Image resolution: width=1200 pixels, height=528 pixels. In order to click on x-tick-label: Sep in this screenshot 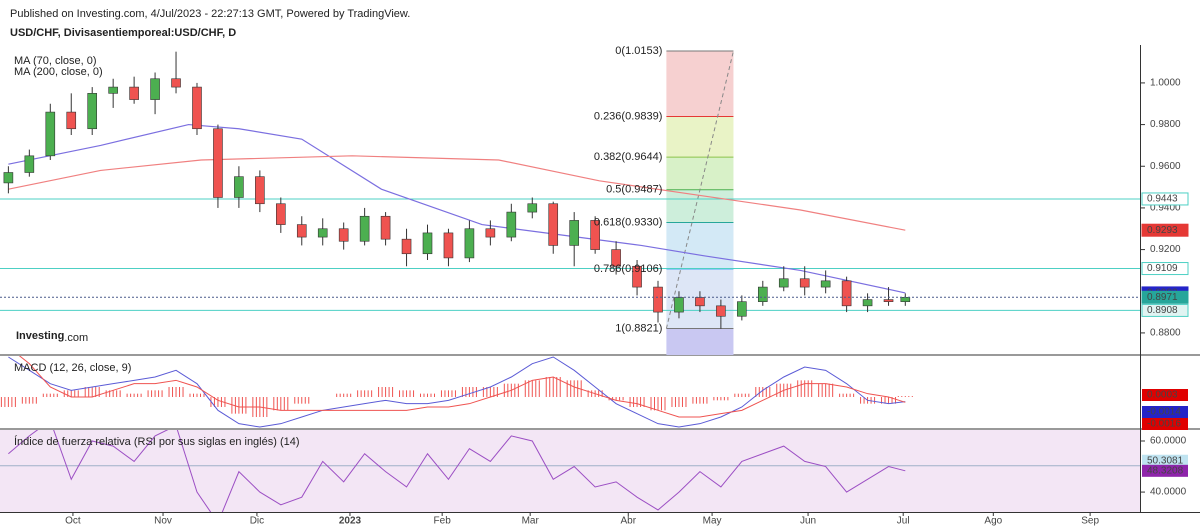, I will do `click(1090, 521)`.